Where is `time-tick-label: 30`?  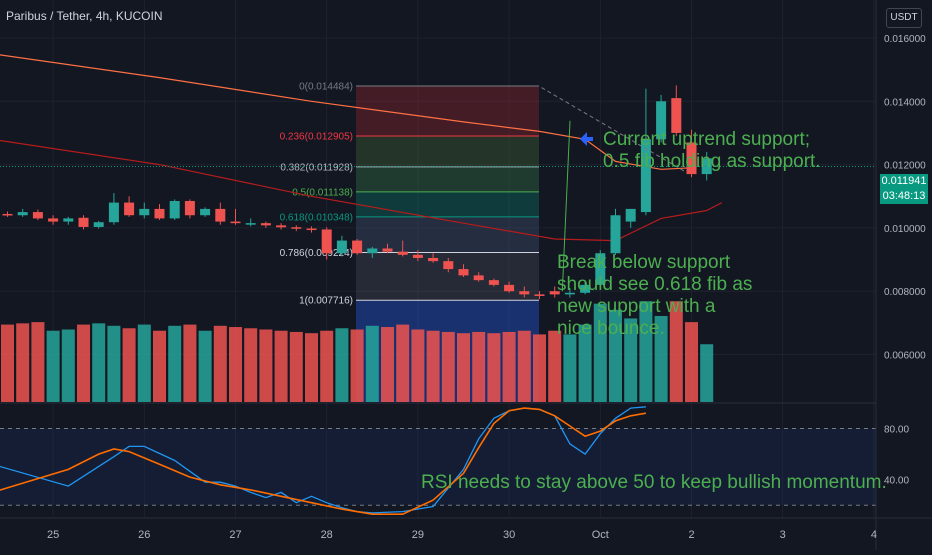 time-tick-label: 30 is located at coordinates (509, 535).